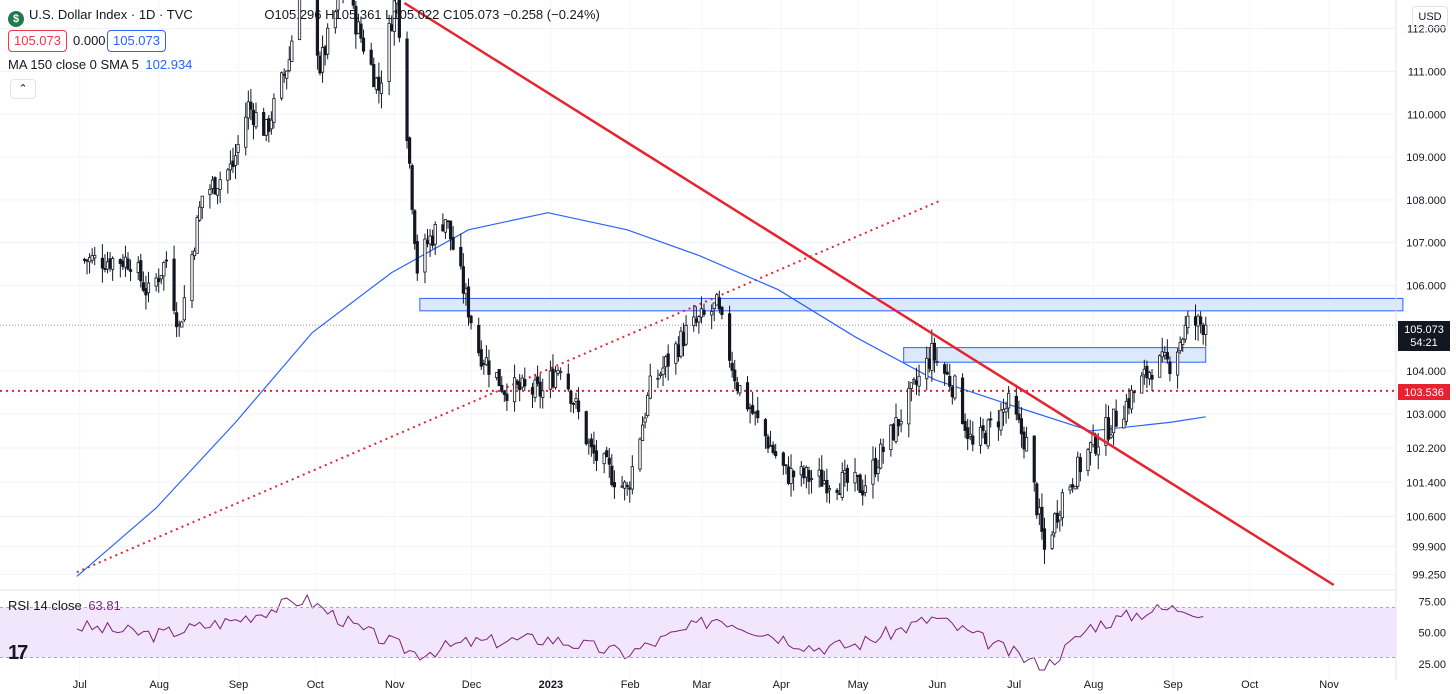 This screenshot has width=1456, height=694. I want to click on y-tick-label: 103.000, so click(1426, 415).